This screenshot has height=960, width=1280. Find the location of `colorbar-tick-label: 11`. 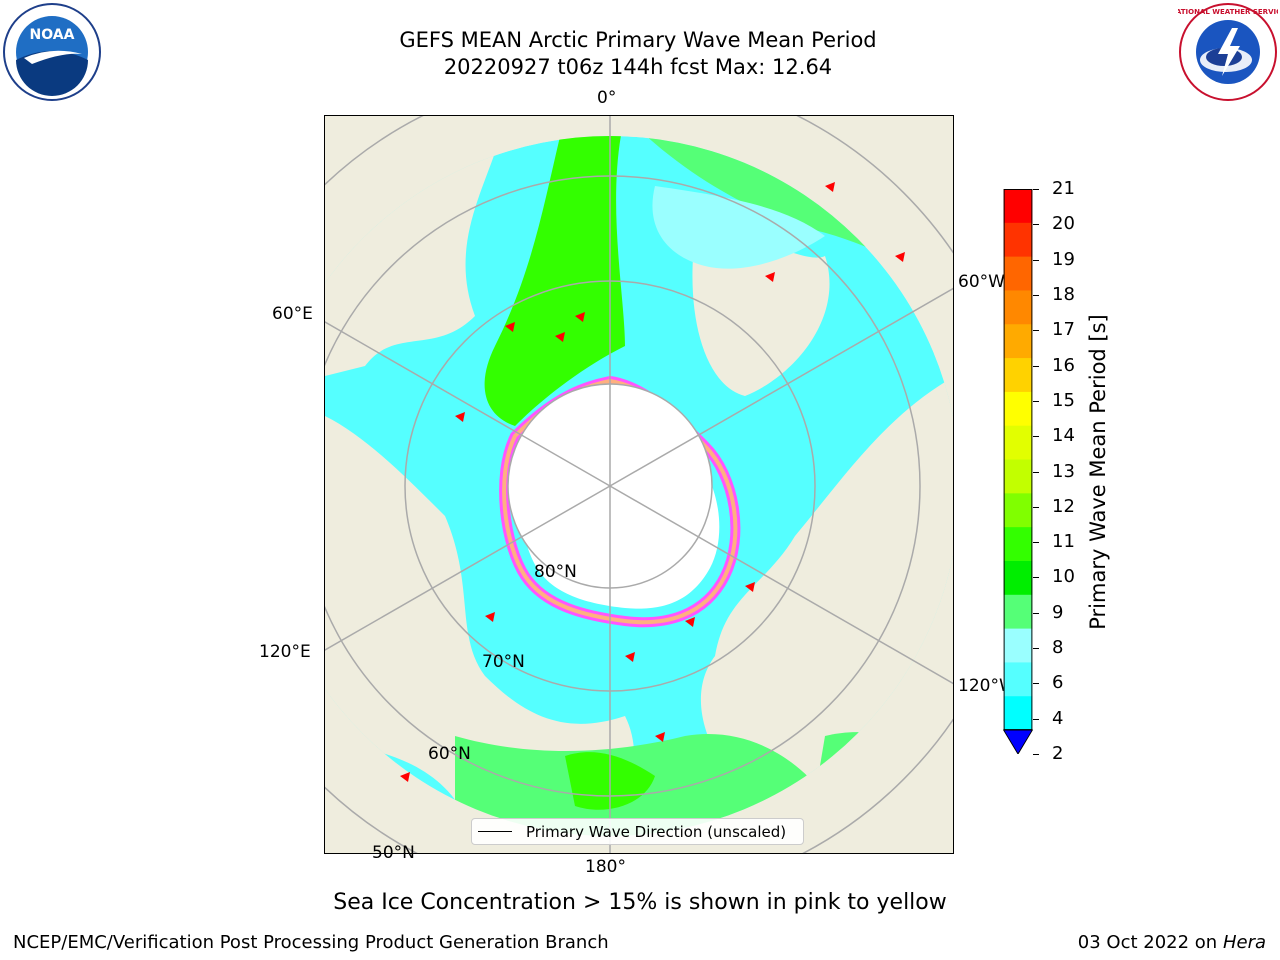

colorbar-tick-label: 11 is located at coordinates (1063, 542).